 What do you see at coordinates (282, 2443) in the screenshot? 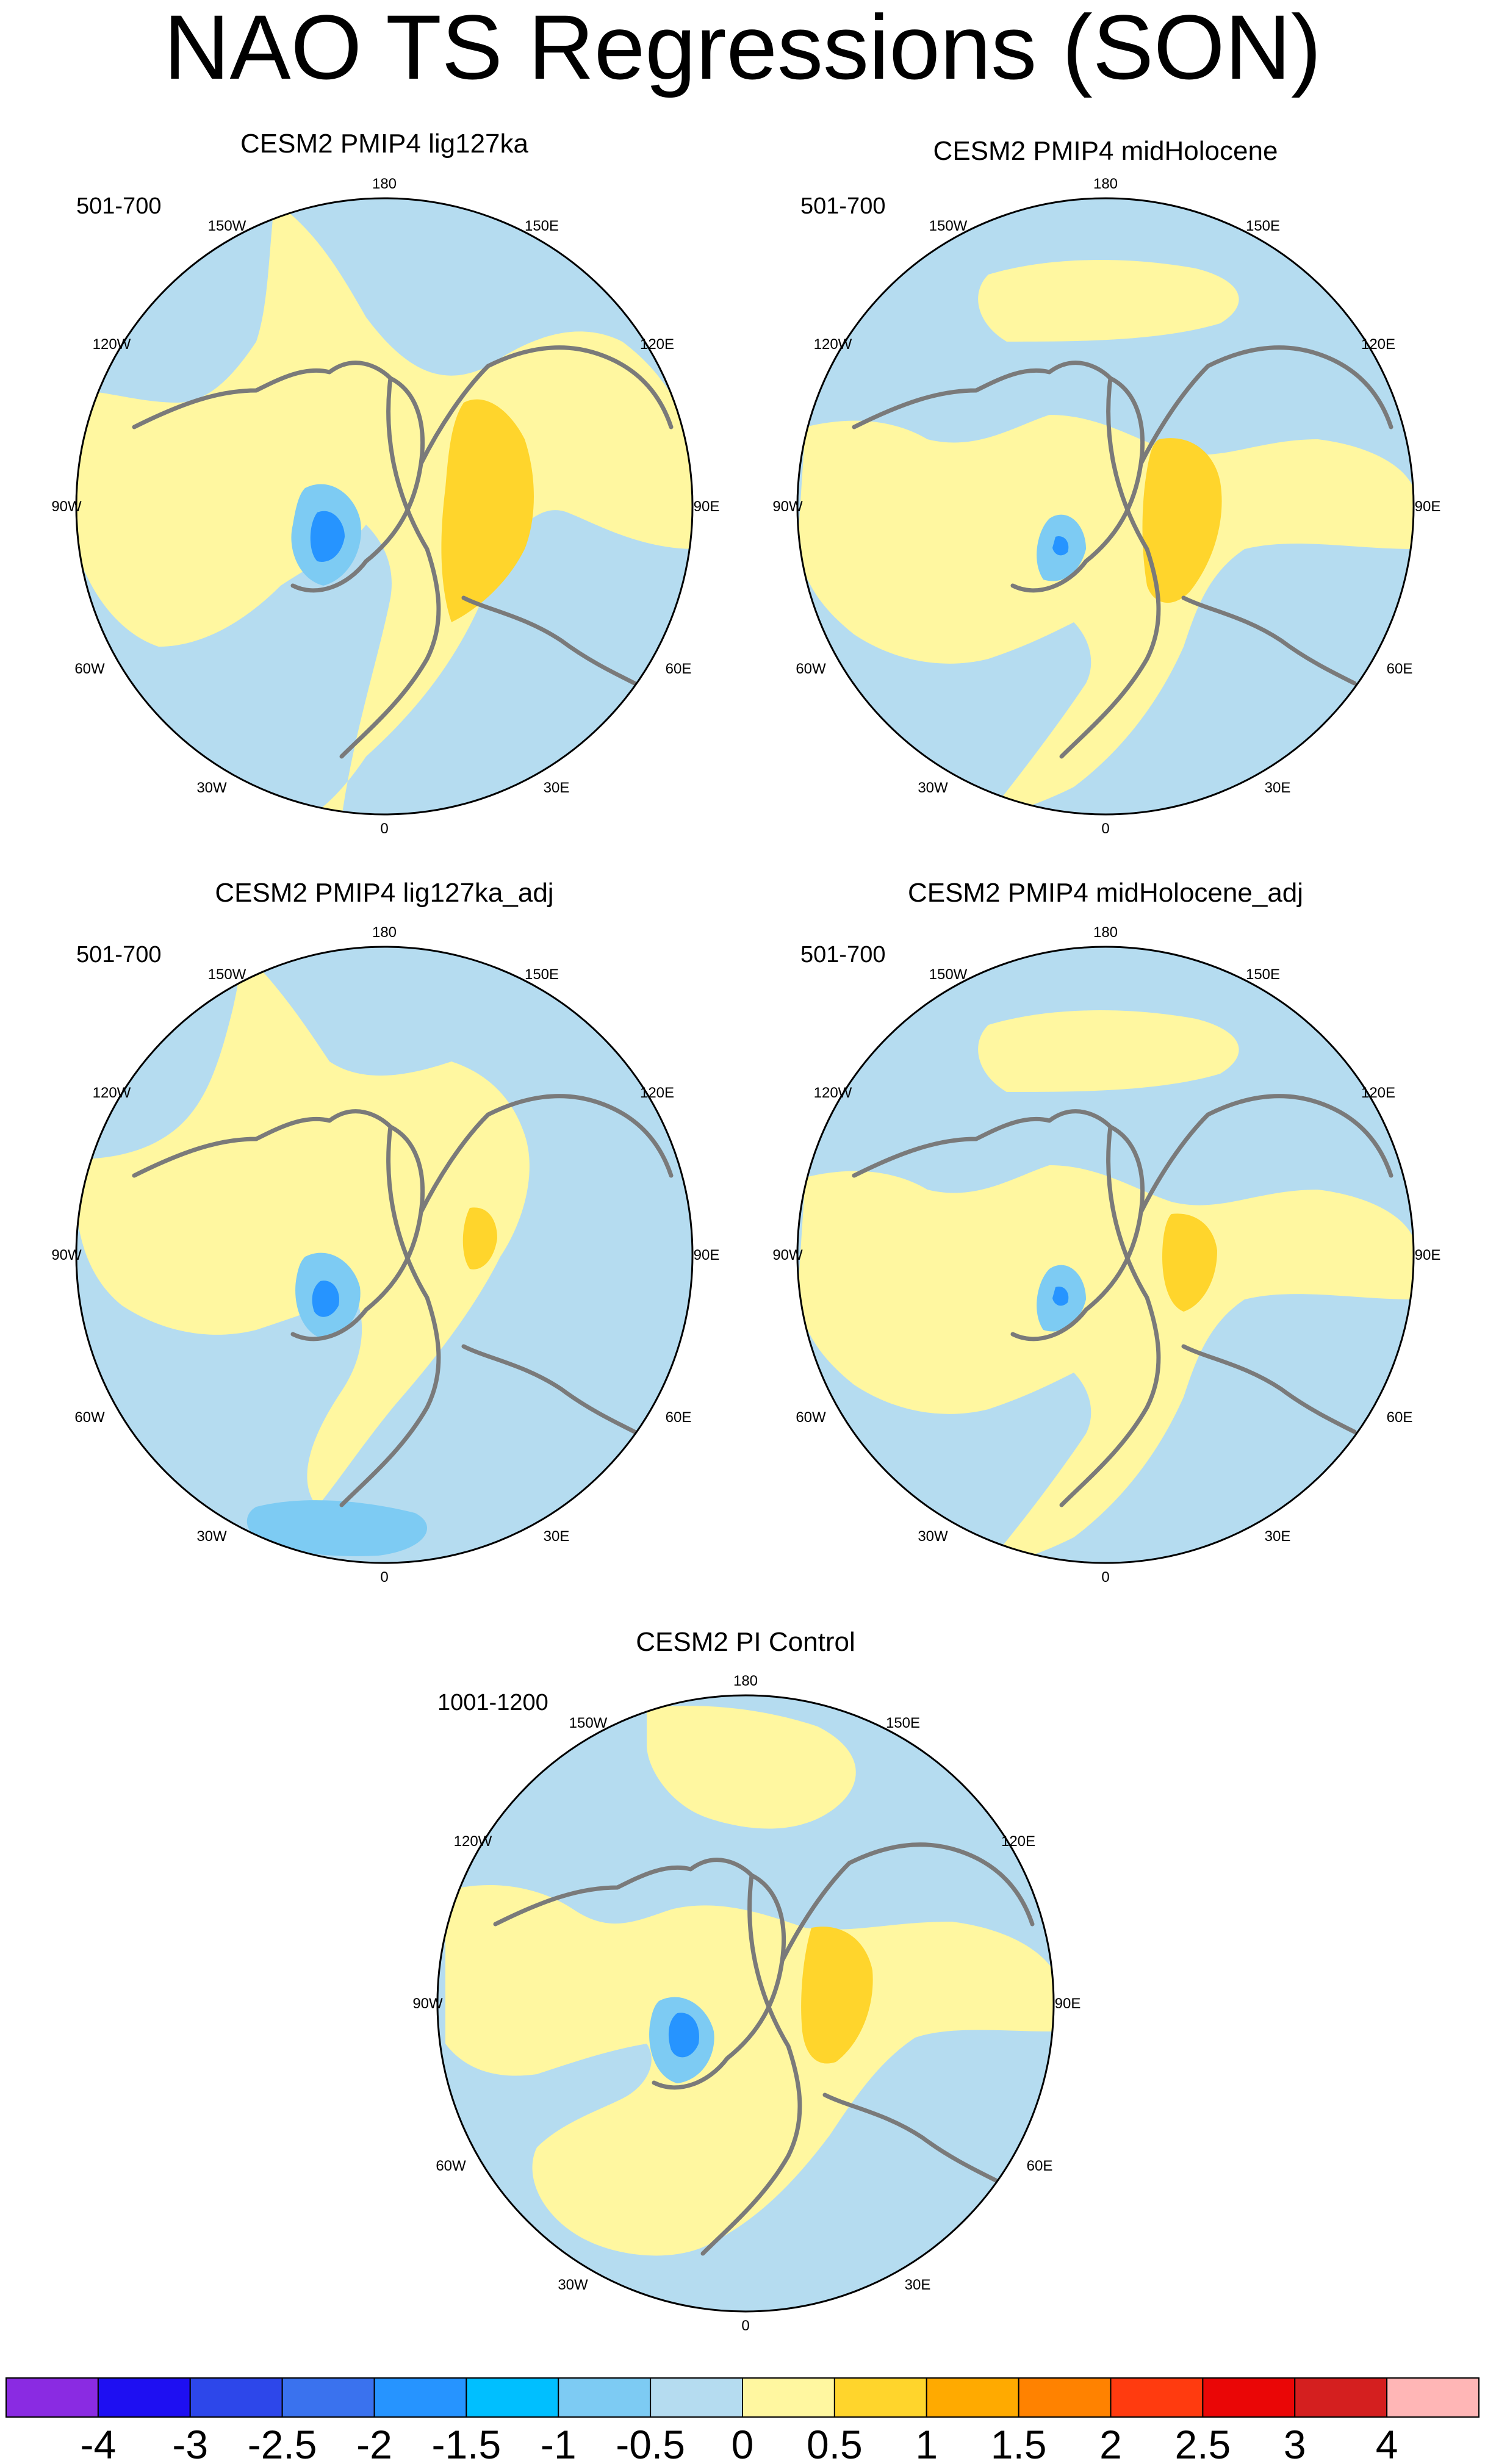
I see `colorbar-tick-label: -2.5` at bounding box center [282, 2443].